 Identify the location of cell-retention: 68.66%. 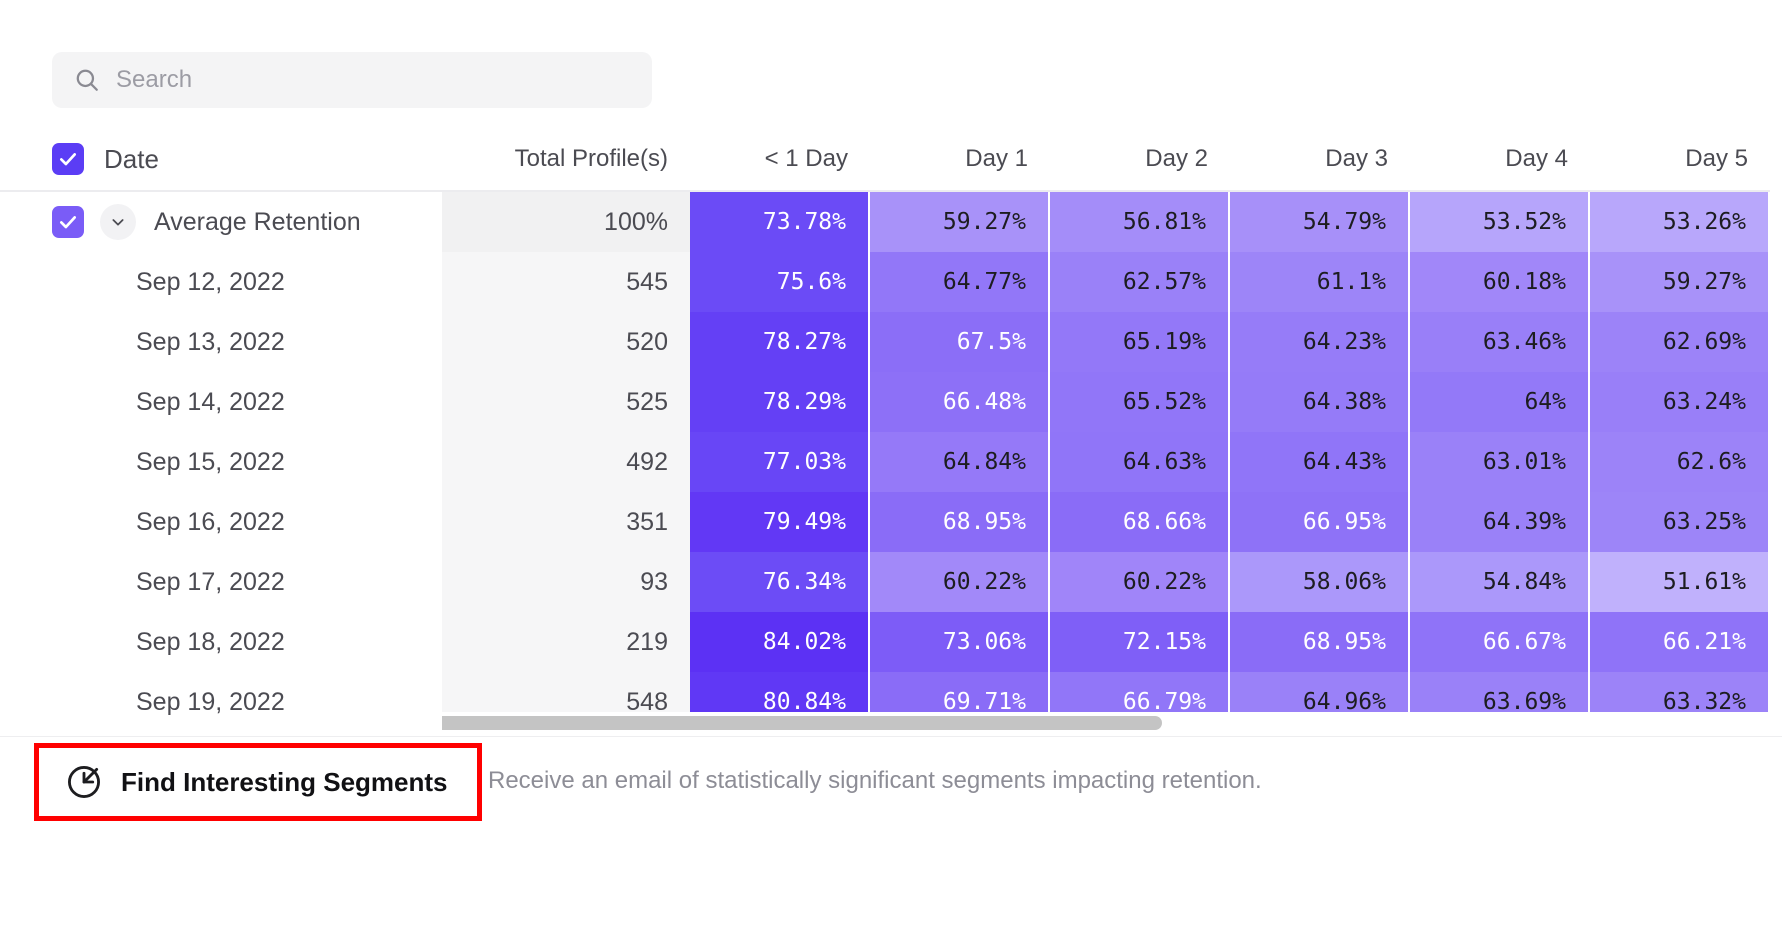
(1140, 522).